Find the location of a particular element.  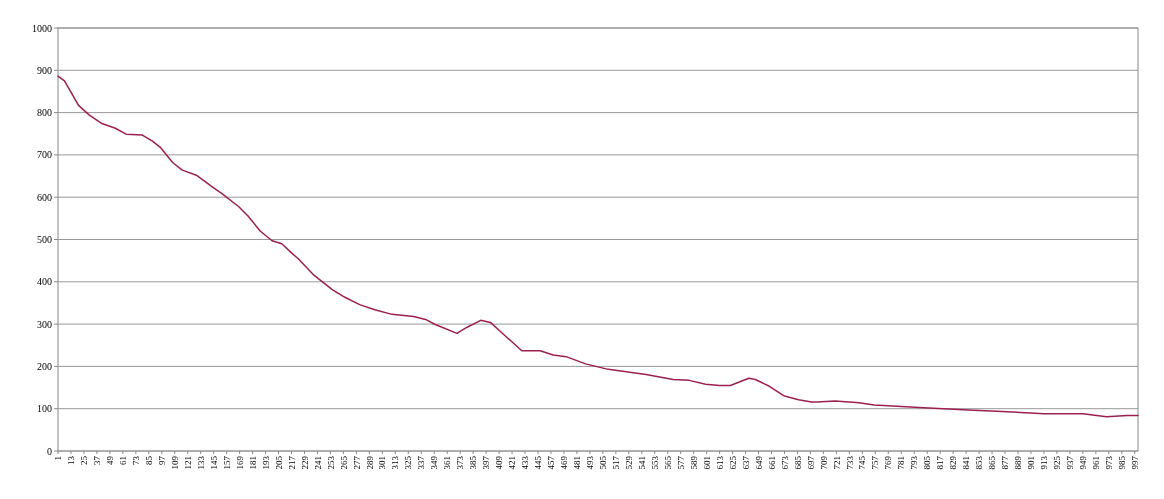

x-tick-label: 469 is located at coordinates (564, 462).